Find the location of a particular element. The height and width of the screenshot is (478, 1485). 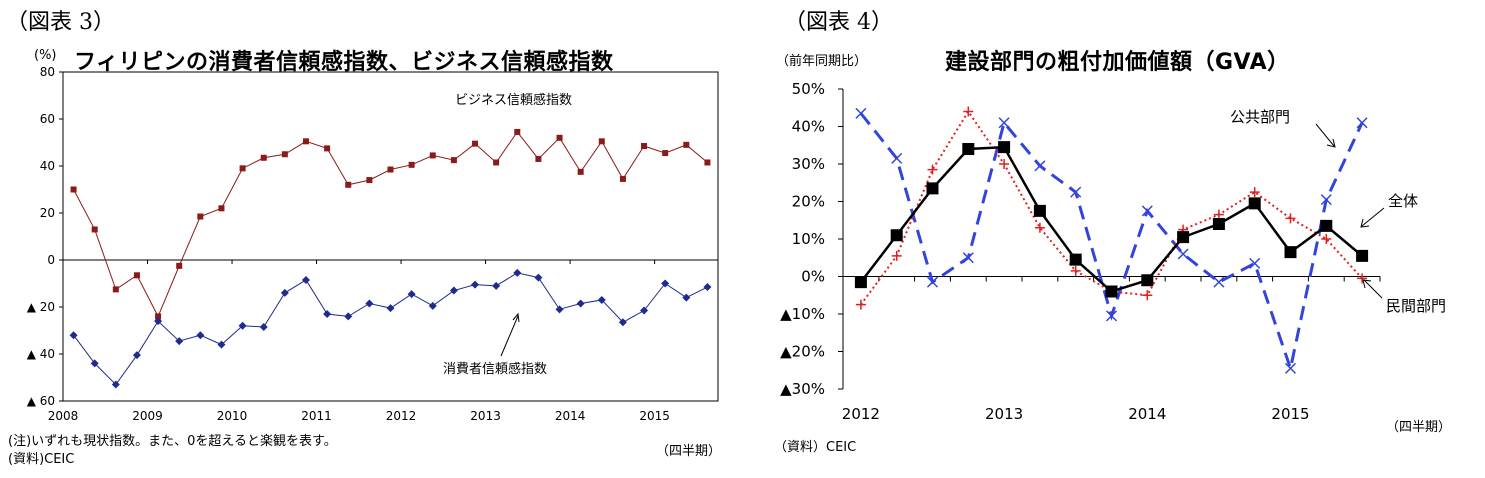

y-tick-label: 30% is located at coordinates (808, 164).